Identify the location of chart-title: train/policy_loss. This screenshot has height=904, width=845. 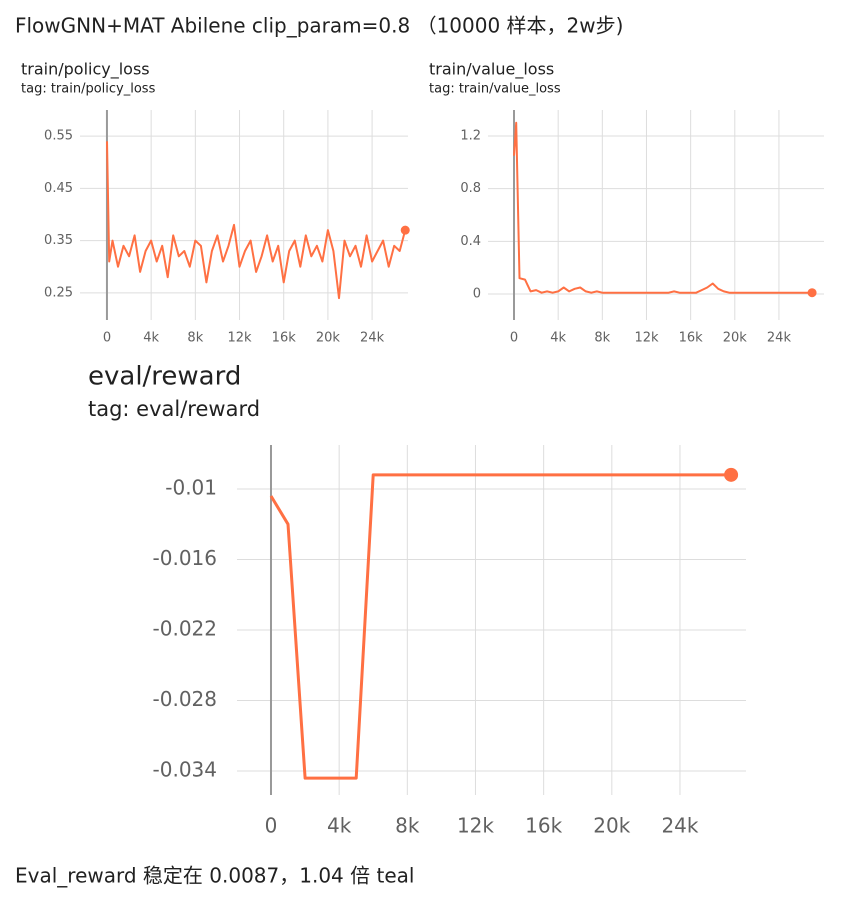
(85, 70).